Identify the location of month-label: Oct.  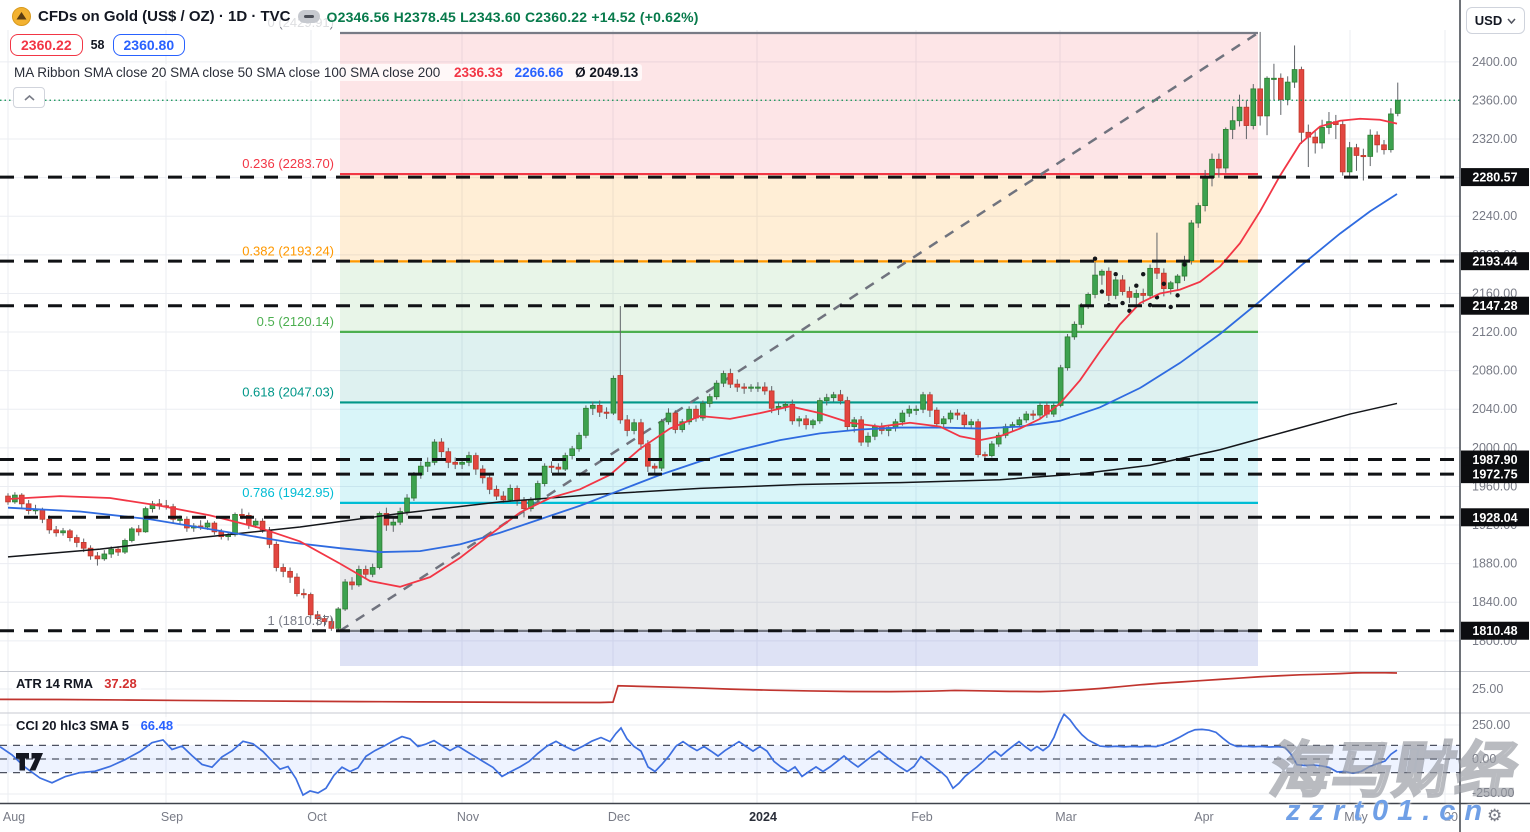
(317, 817).